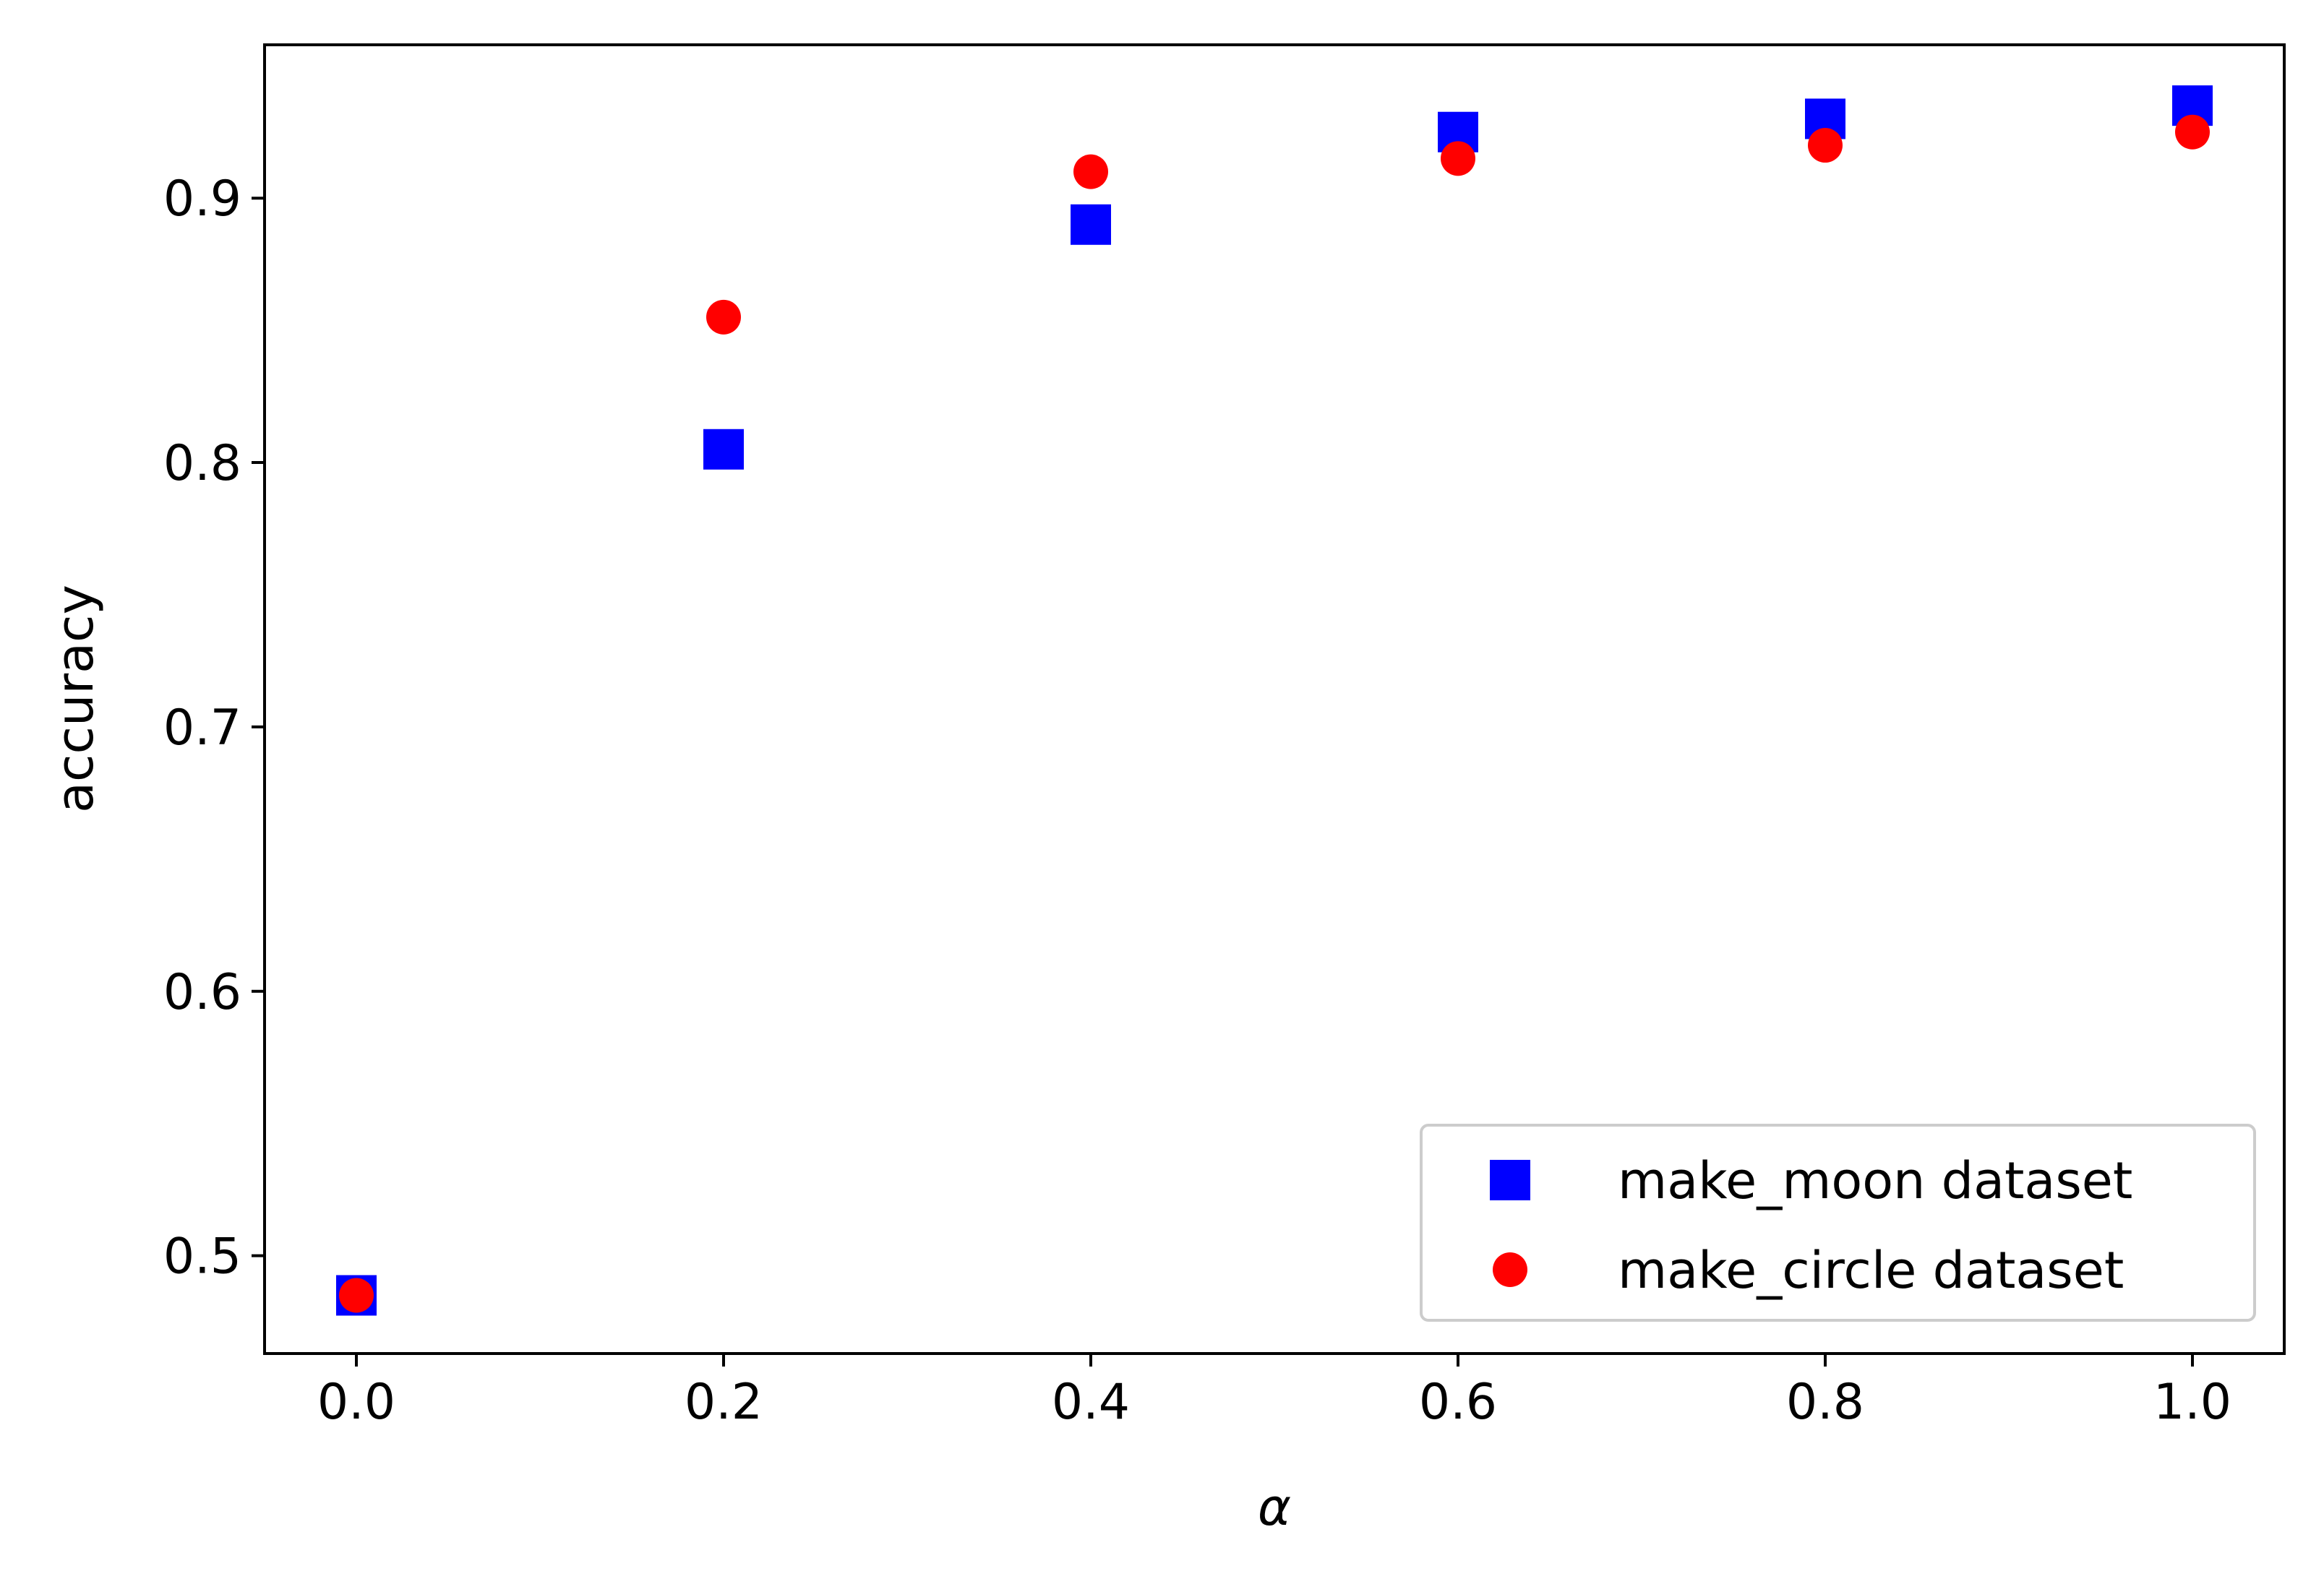 This screenshot has height=1579, width=2324. I want to click on legend: make_moon dataset make_circle dataset, so click(1838, 1223).